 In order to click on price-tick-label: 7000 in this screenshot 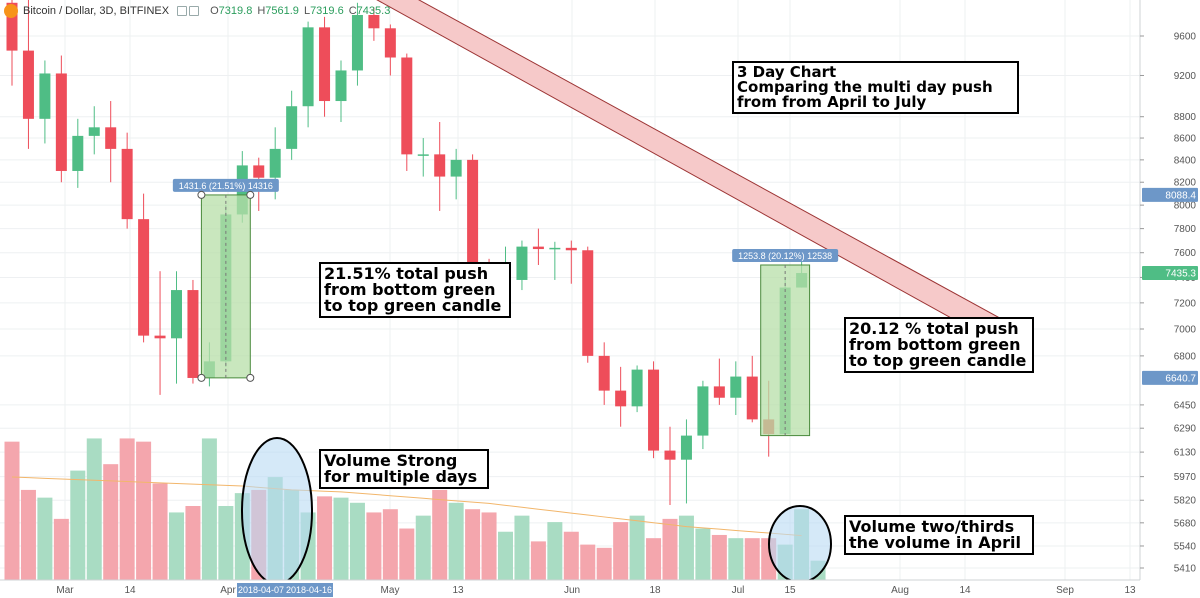, I will do `click(1185, 329)`.